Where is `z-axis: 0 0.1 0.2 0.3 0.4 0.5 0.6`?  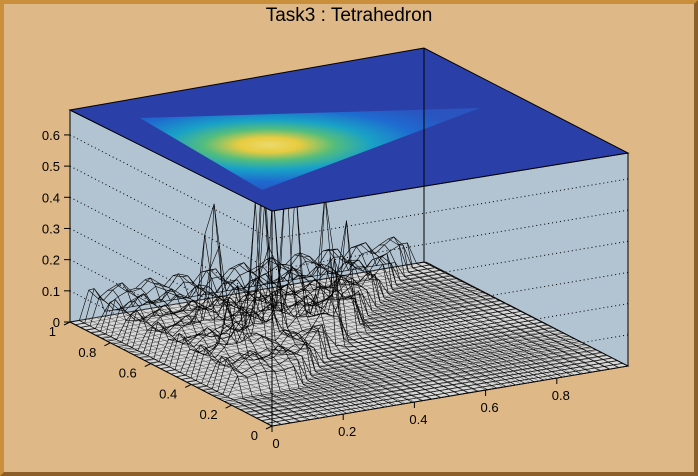 z-axis: 0 0.1 0.2 0.3 0.4 0.5 0.6 is located at coordinates (56, 229).